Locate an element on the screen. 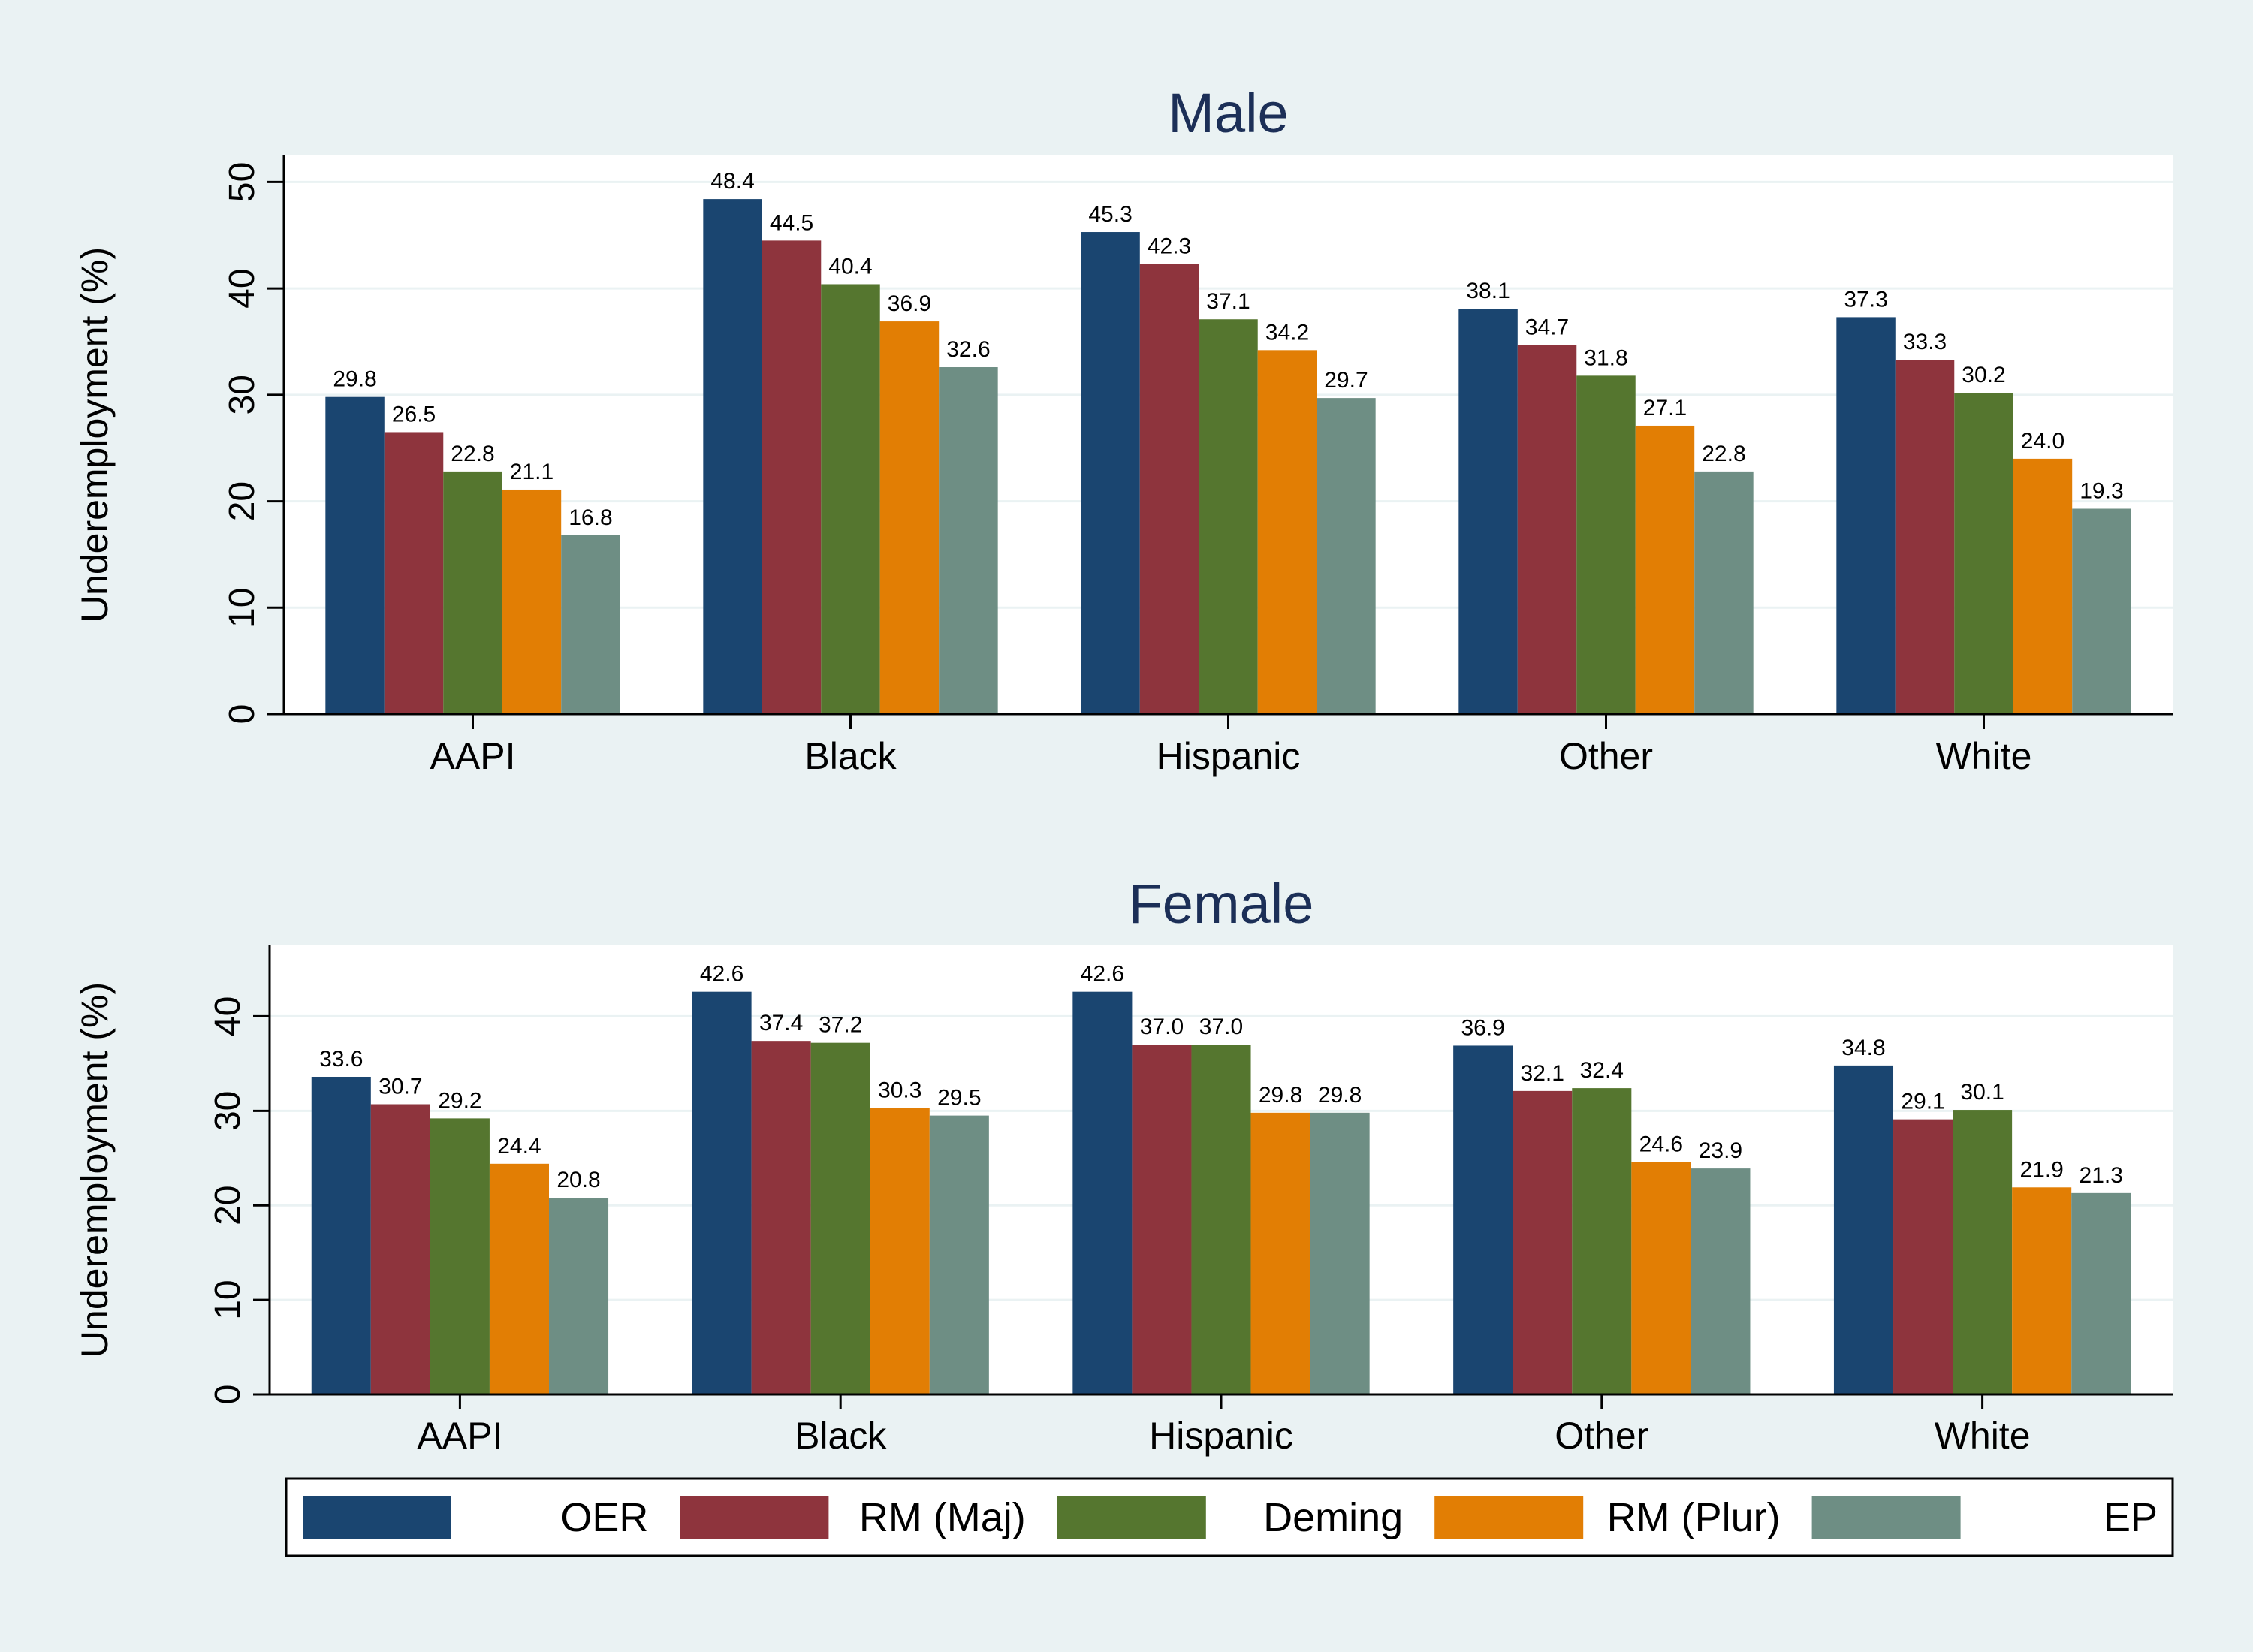  chart-title: Male is located at coordinates (1228, 113).